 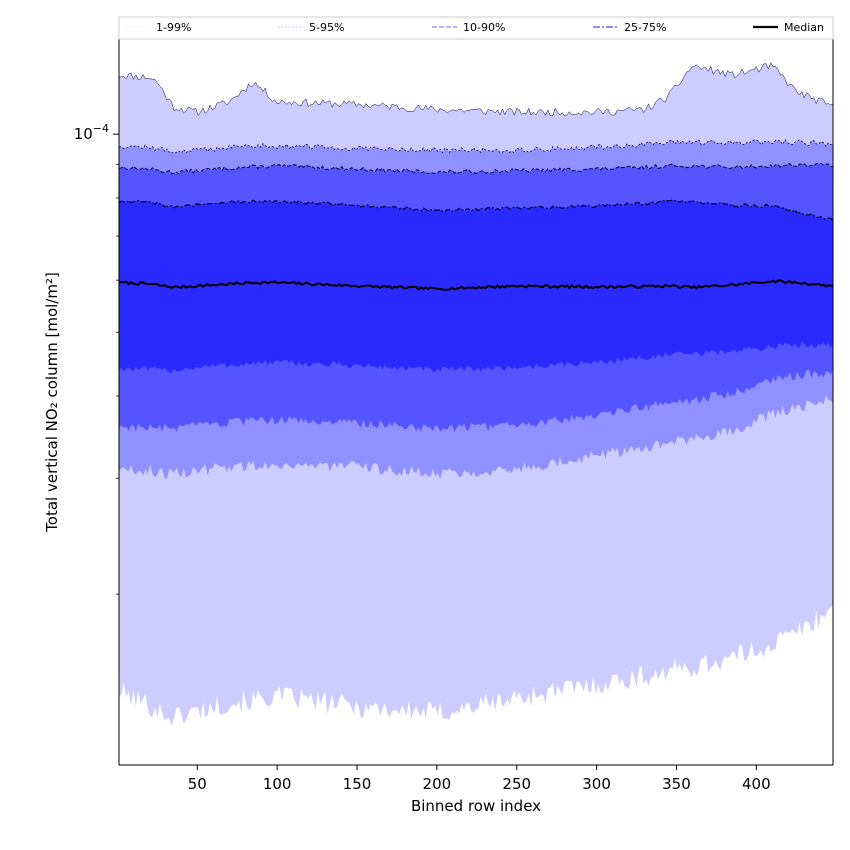 What do you see at coordinates (484, 27) in the screenshot?
I see `legend-label: 10-90%` at bounding box center [484, 27].